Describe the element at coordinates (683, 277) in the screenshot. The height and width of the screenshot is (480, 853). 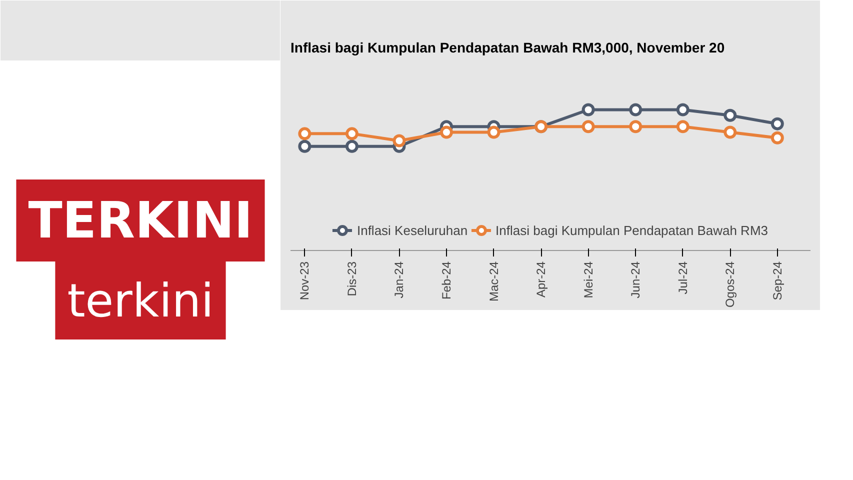
I see `x-tick-label: Jul-24` at that location.